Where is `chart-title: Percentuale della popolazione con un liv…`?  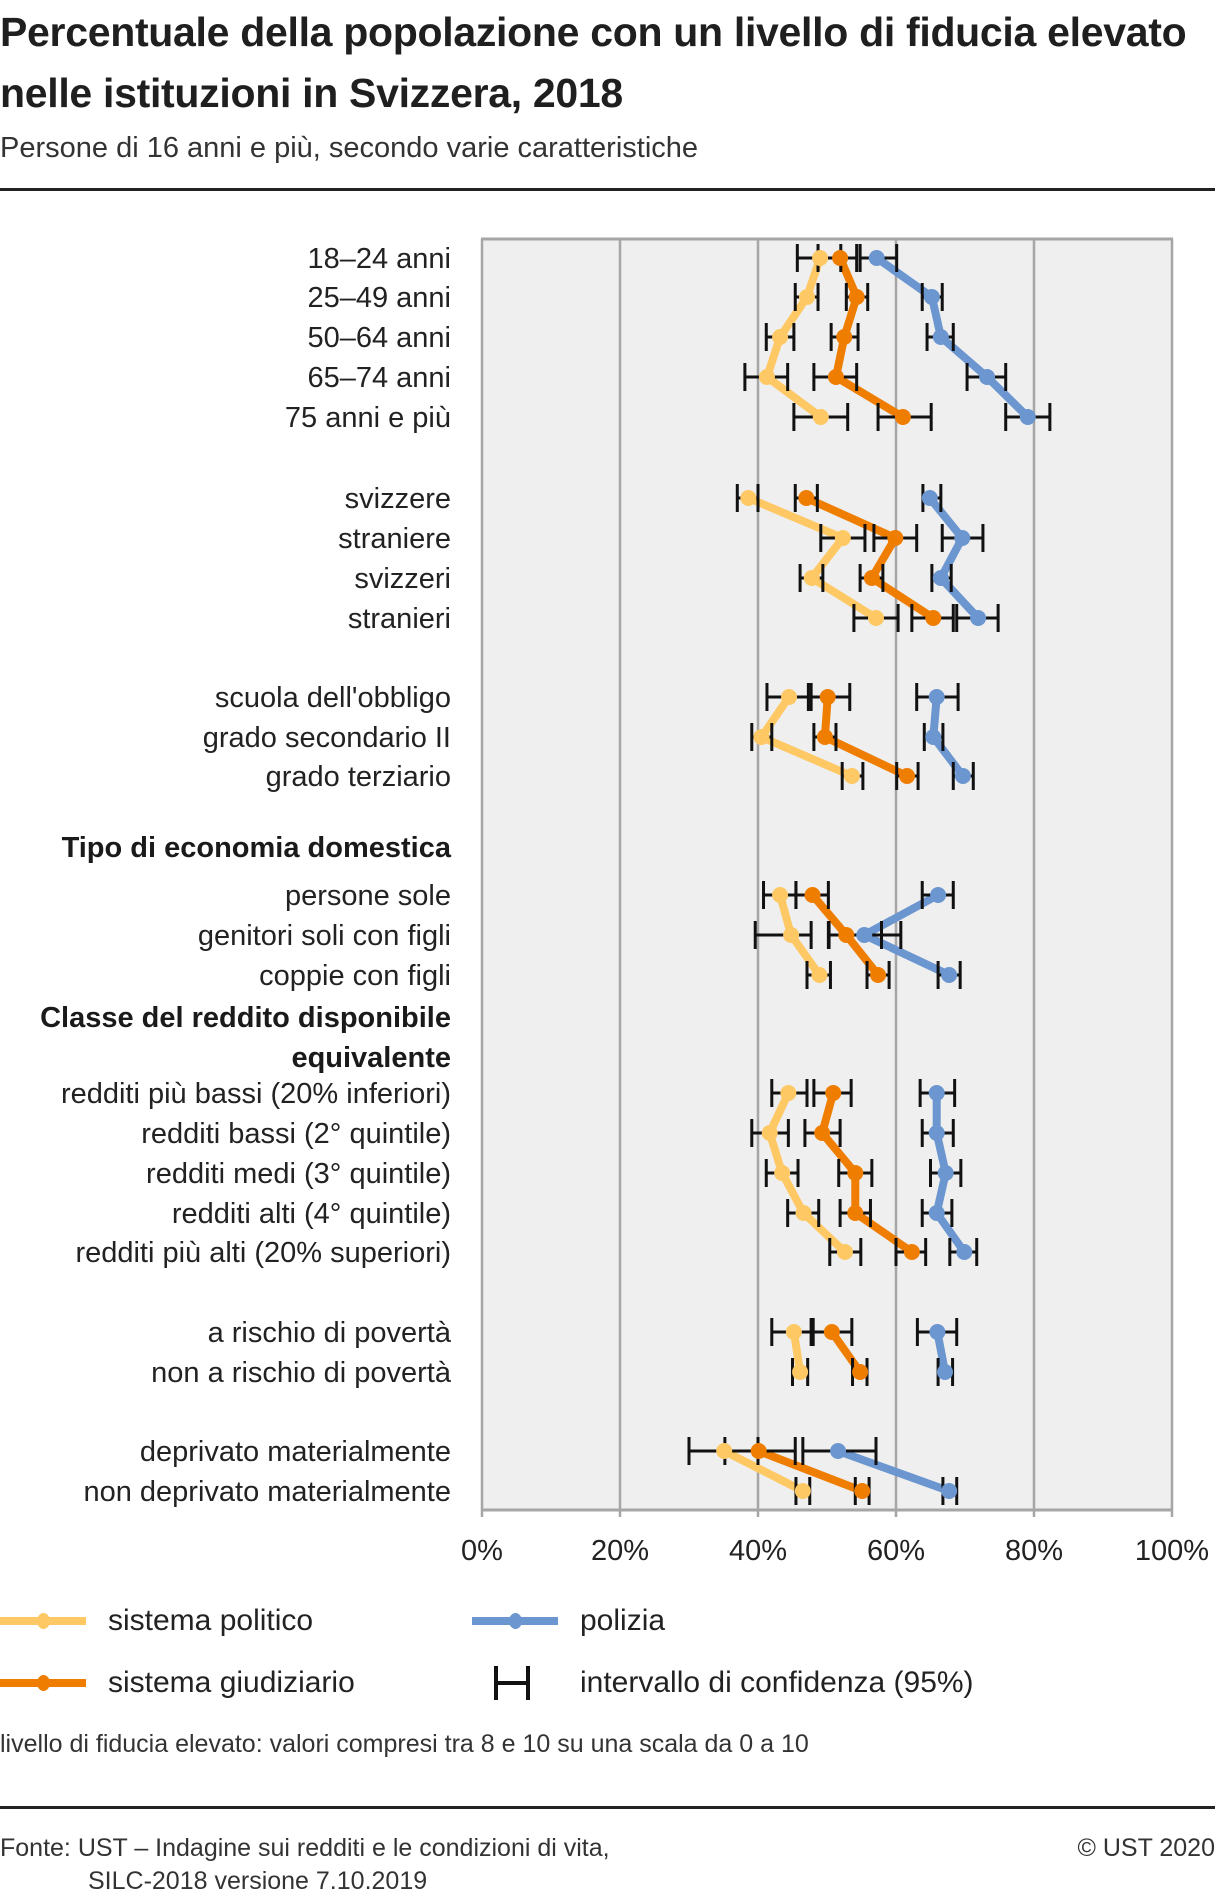
chart-title: Percentuale della popolazione con un liv… is located at coordinates (593, 62).